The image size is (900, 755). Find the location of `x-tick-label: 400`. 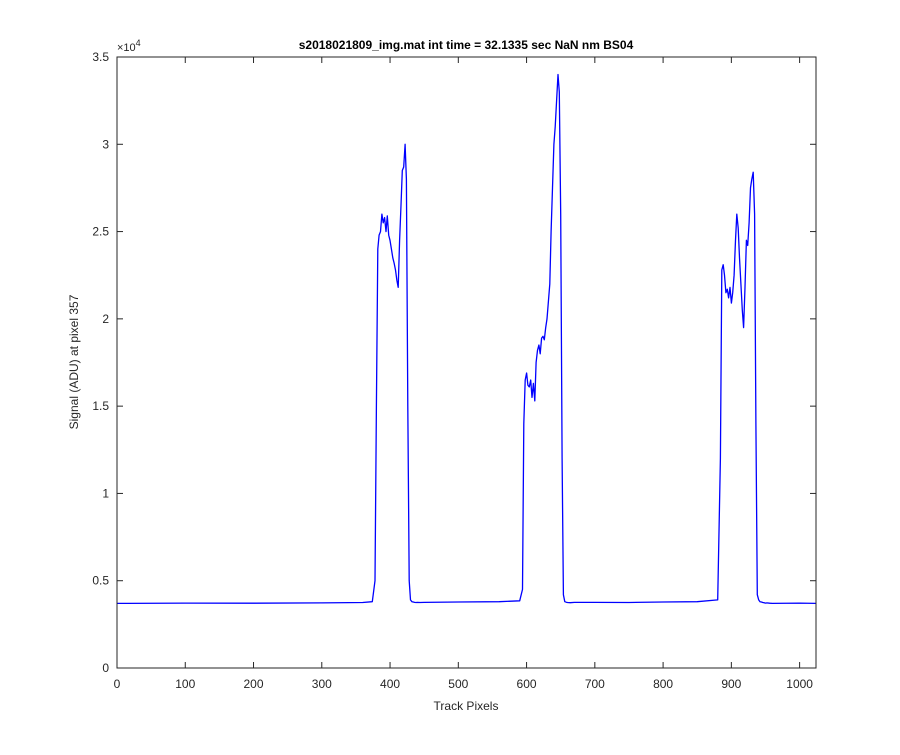

x-tick-label: 400 is located at coordinates (390, 684).